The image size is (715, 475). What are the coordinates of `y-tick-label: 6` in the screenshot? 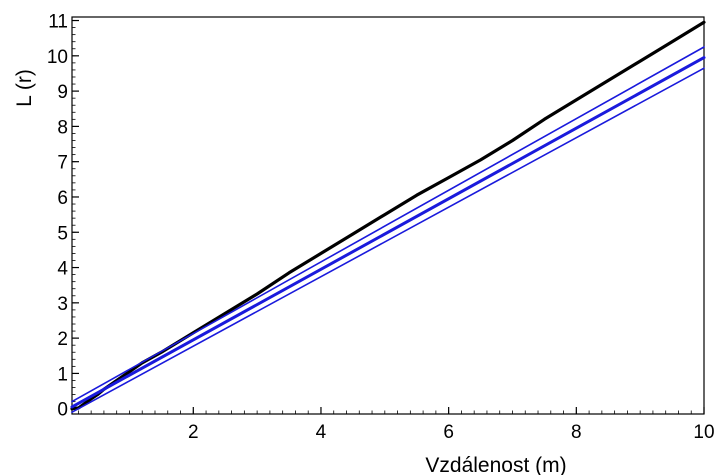 It's located at (62, 198).